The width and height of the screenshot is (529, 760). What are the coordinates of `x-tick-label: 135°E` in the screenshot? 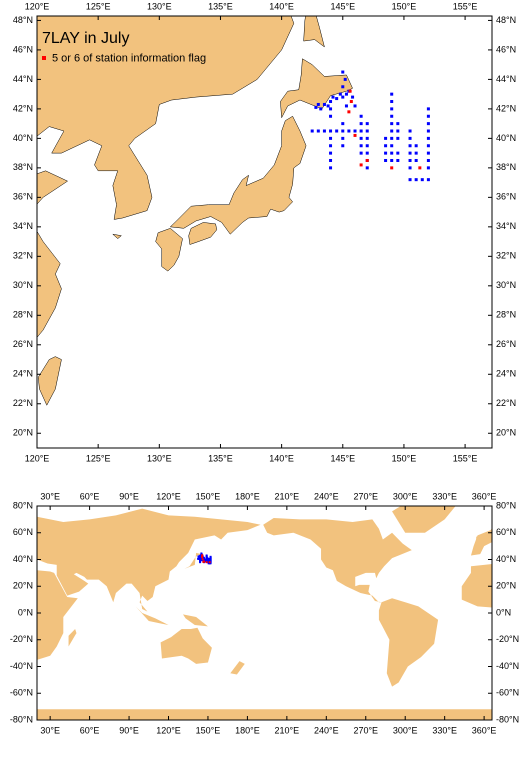 It's located at (220, 6).